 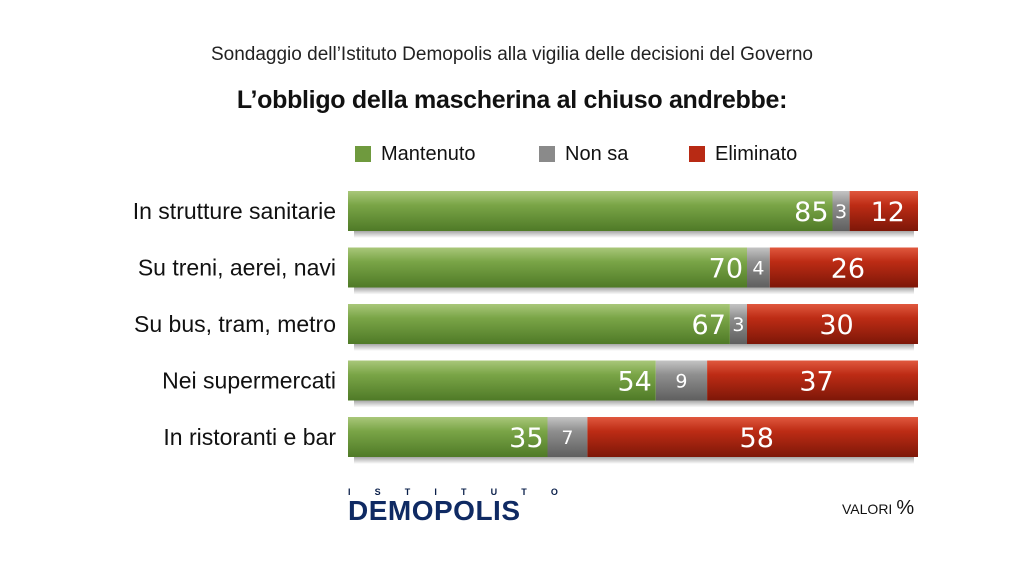 What do you see at coordinates (428, 153) in the screenshot?
I see `legend-label-mantenuto: Mantenuto` at bounding box center [428, 153].